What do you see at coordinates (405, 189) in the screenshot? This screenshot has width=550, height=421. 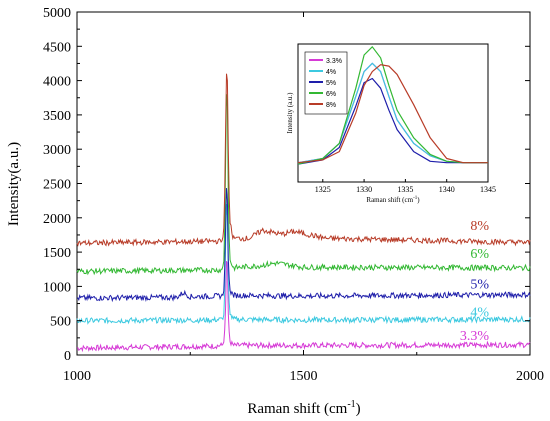 I see `inset-x-tick-label: 1335` at bounding box center [405, 189].